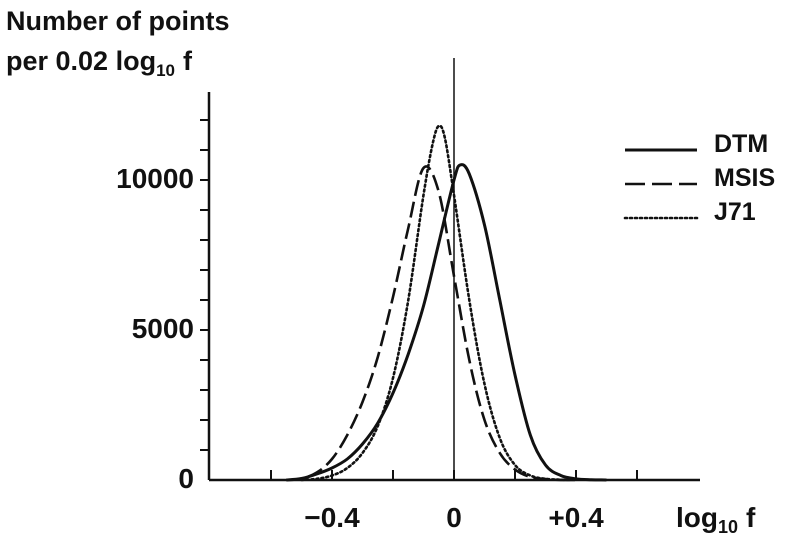 Image resolution: width=798 pixels, height=536 pixels. I want to click on legend-item-dtm: DTM, so click(696, 144).